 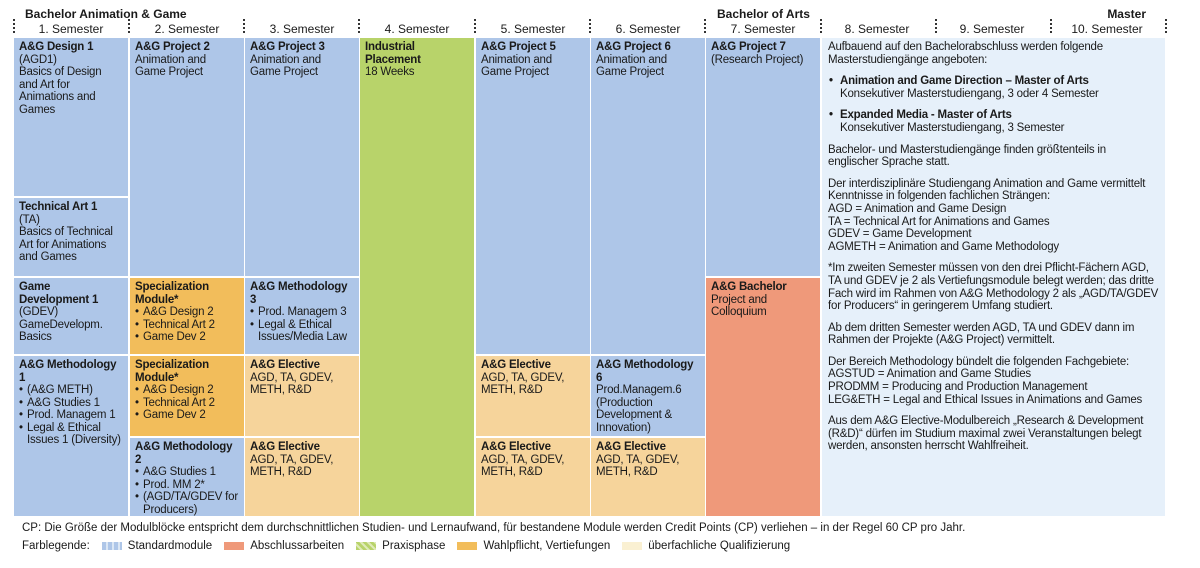 I want to click on module-title: A&G Methodology 2, so click(x=184, y=453).